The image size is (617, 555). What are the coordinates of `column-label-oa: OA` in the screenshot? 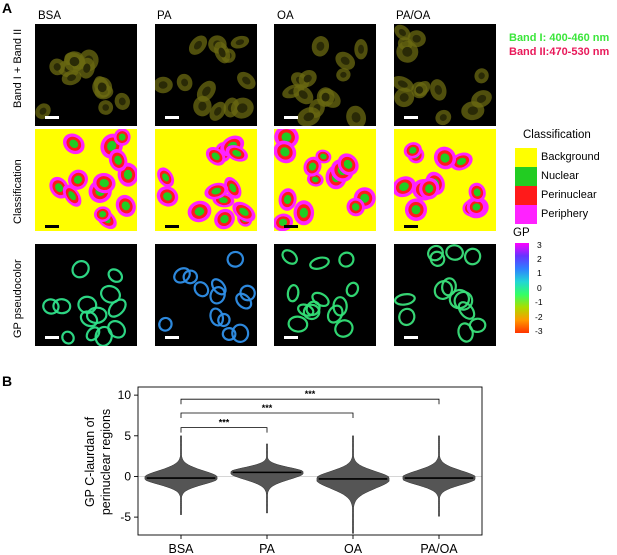 It's located at (285, 16).